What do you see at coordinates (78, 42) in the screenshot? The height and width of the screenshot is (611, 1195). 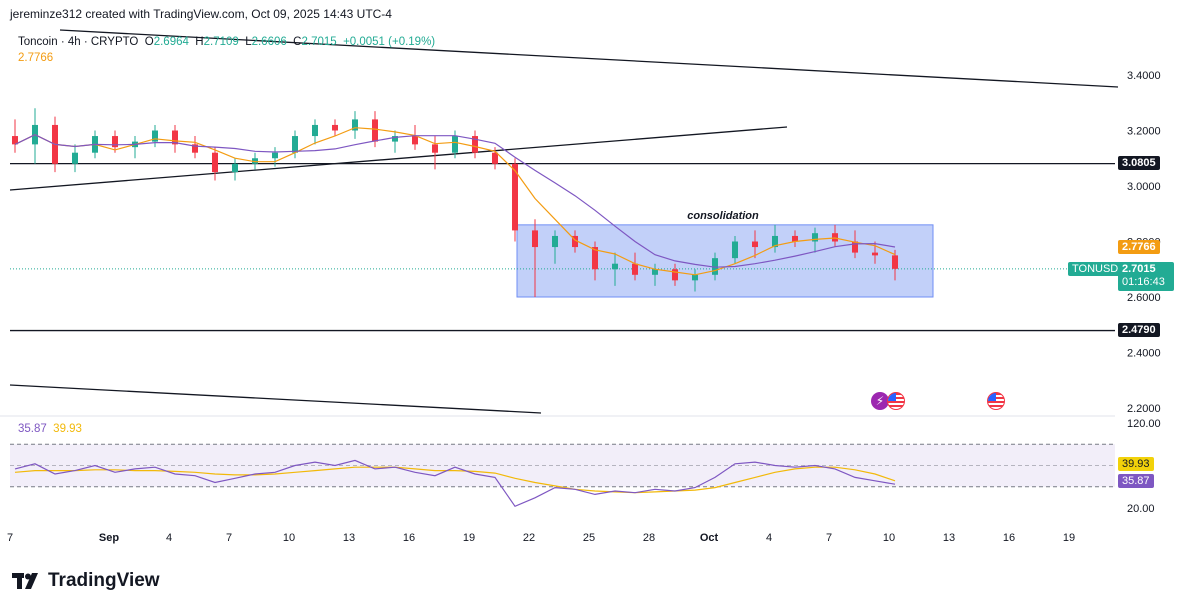 I see `symbol-name: Toncoin · 4h · CRYPTO` at bounding box center [78, 42].